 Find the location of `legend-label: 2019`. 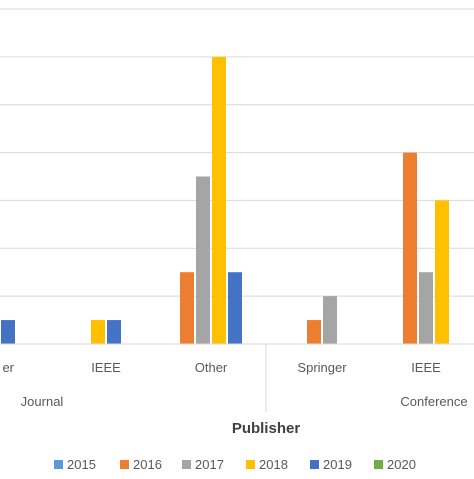

legend-label: 2019 is located at coordinates (337, 464).